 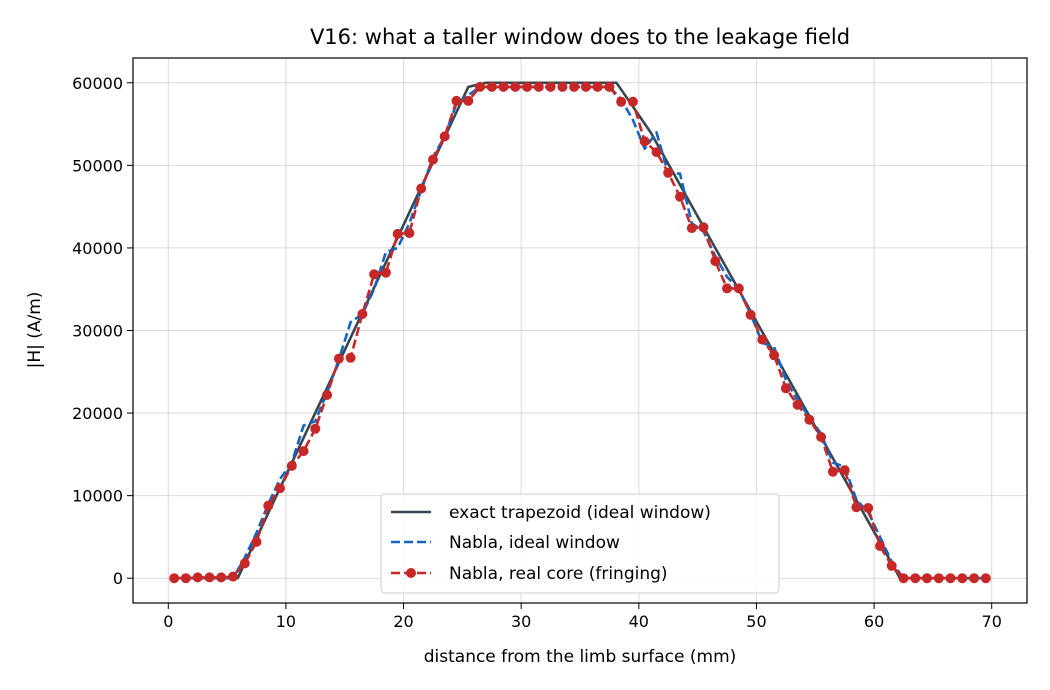 I want to click on y-tick-label: 20000, so click(x=97, y=413).